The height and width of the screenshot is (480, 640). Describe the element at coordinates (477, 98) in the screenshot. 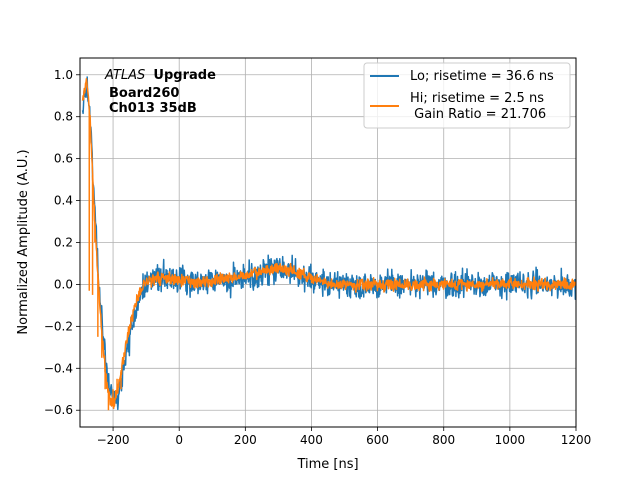

I see `legend-label-hi-line: Hi; risetime = 2.5 ns` at that location.